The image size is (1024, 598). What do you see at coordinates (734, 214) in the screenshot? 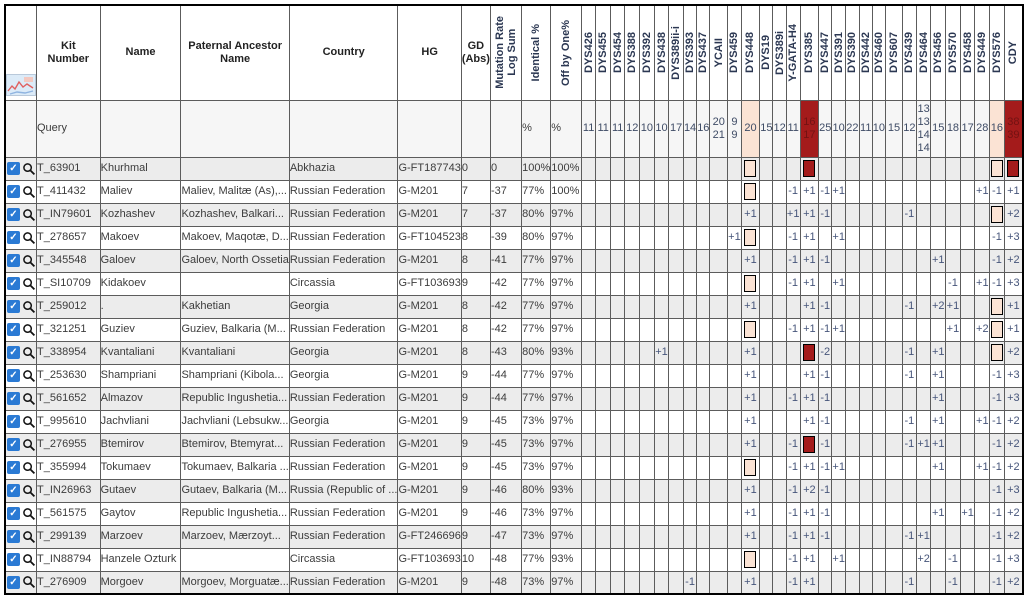
I see `marker-cell-dys459` at bounding box center [734, 214].